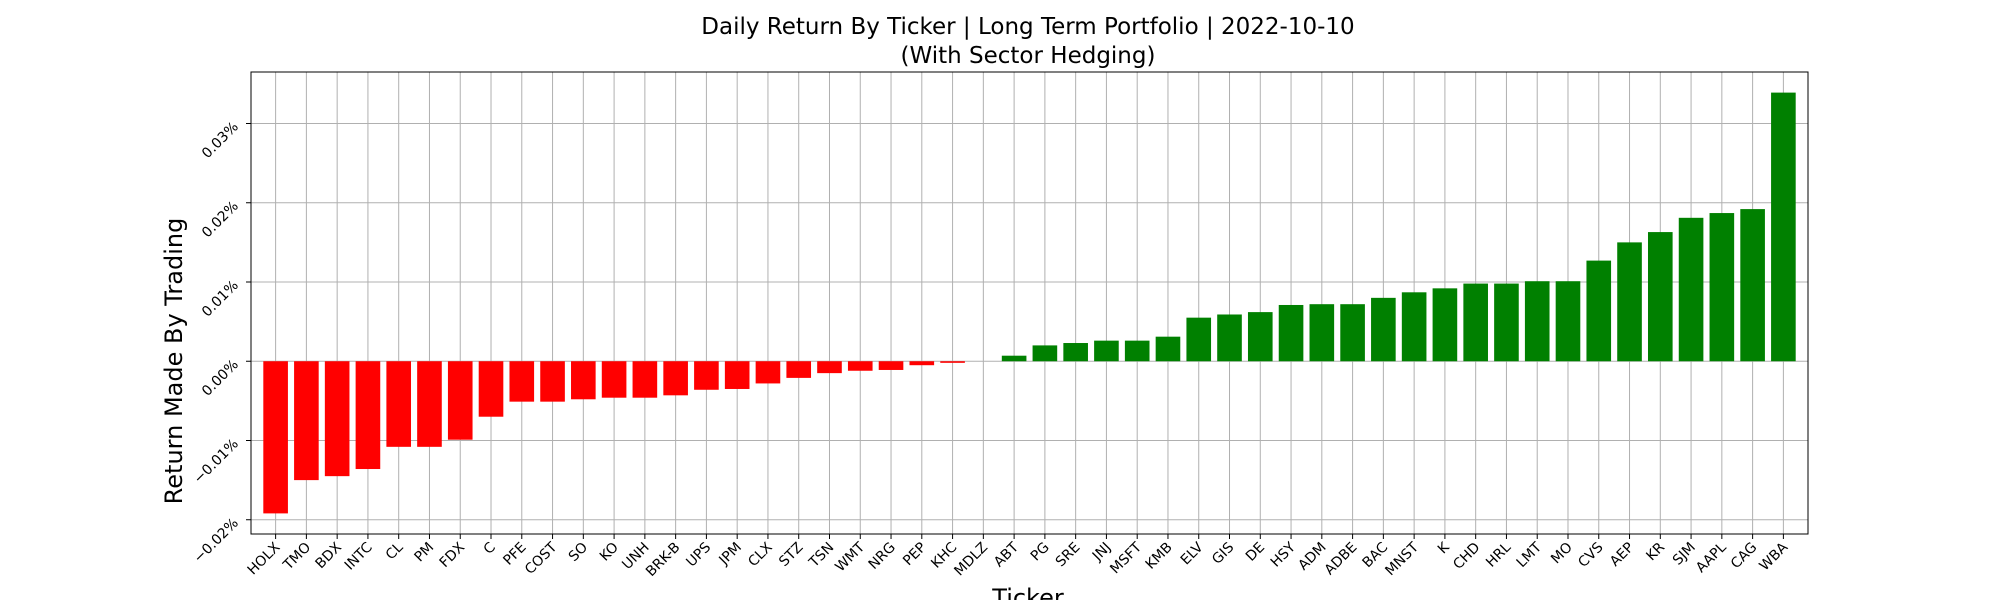 The width and height of the screenshot is (2000, 600). Describe the element at coordinates (915, 555) in the screenshot. I see `x-tick-label: PEP` at that location.